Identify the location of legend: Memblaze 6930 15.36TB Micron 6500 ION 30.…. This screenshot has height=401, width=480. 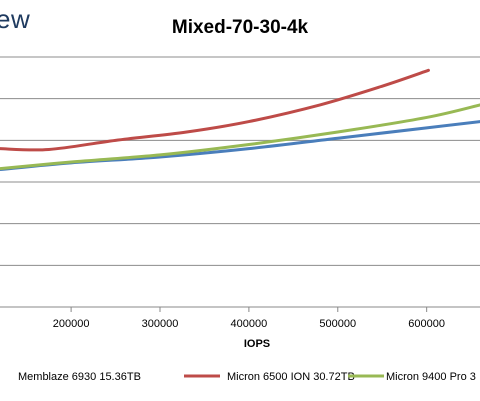
(247, 377).